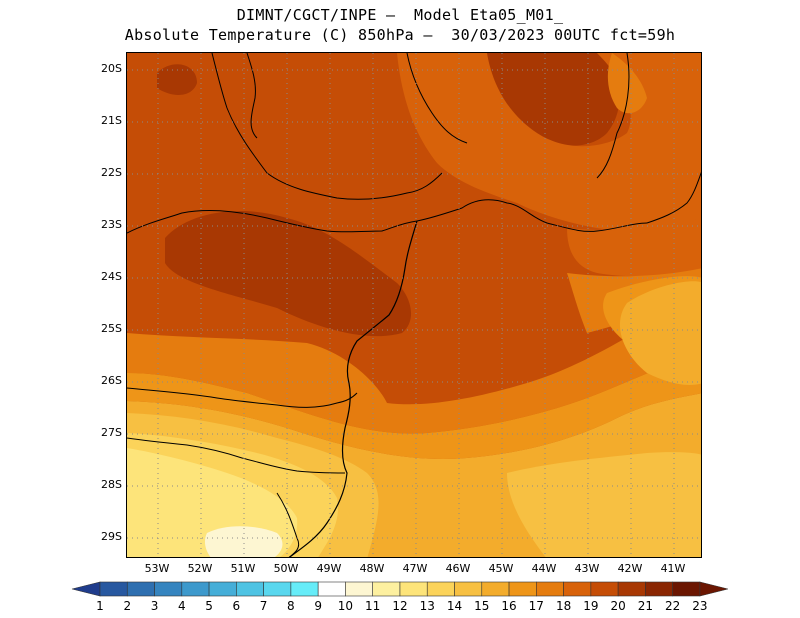 This screenshot has height=618, width=800. I want to click on lon-label-42w: 42W, so click(630, 568).